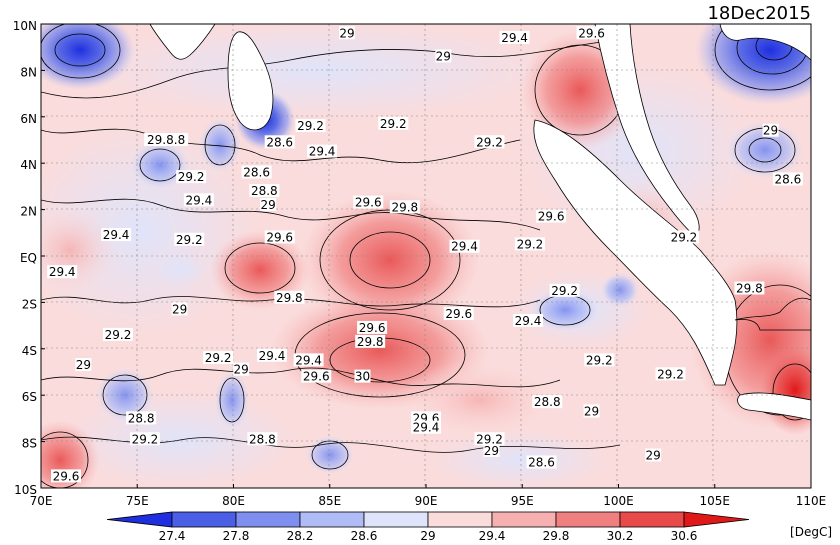 Image resolution: width=840 pixels, height=545 pixels. I want to click on colorbar-tick-label: 30.2, so click(620, 536).